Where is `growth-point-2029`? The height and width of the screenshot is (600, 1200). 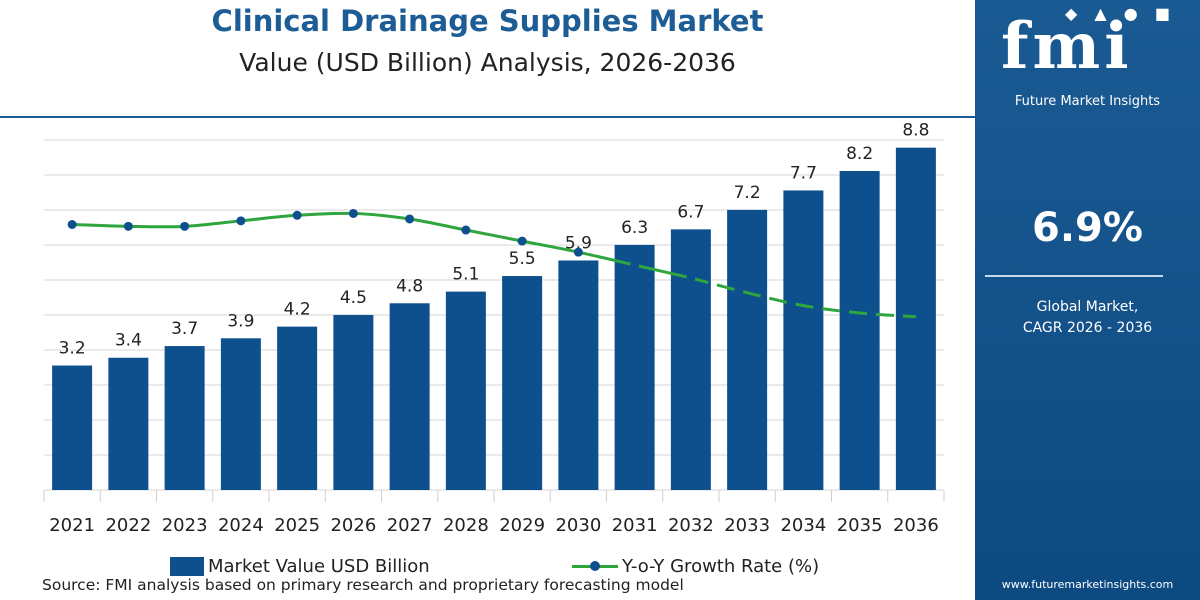 growth-point-2029 is located at coordinates (522, 241).